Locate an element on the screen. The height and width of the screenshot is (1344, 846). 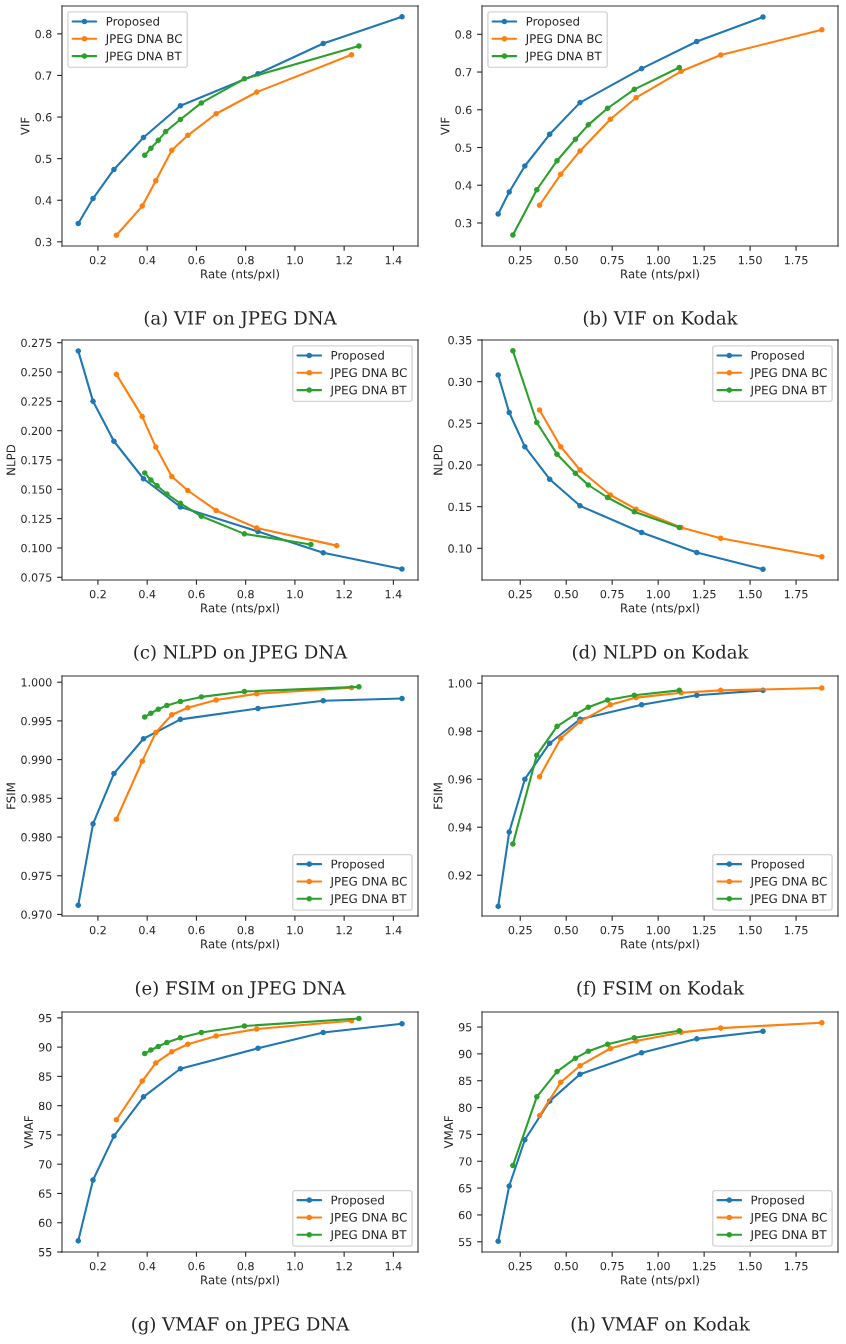
y-tick-label: 0.10 is located at coordinates (460, 548).